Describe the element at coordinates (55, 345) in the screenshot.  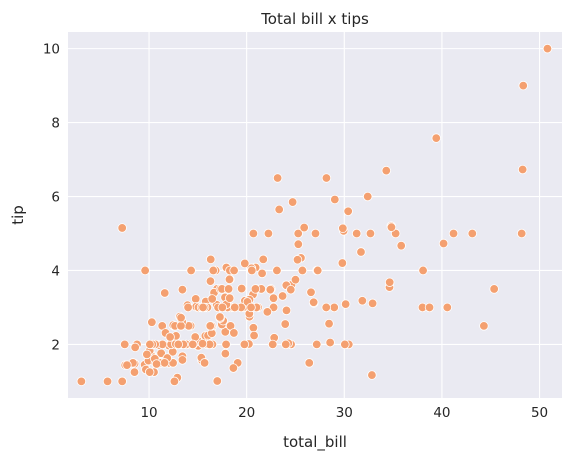
I see `y-tick-label: 2` at that location.